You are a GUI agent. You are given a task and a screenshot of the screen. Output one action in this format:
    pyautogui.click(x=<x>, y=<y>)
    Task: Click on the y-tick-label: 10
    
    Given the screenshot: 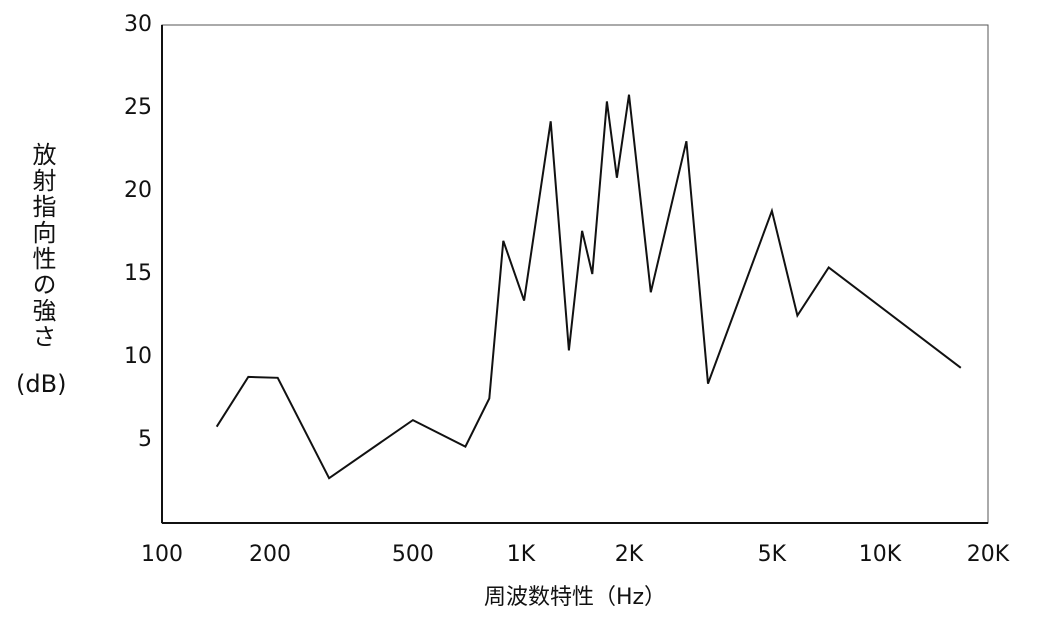 What is the action you would take?
    pyautogui.click(x=138, y=356)
    